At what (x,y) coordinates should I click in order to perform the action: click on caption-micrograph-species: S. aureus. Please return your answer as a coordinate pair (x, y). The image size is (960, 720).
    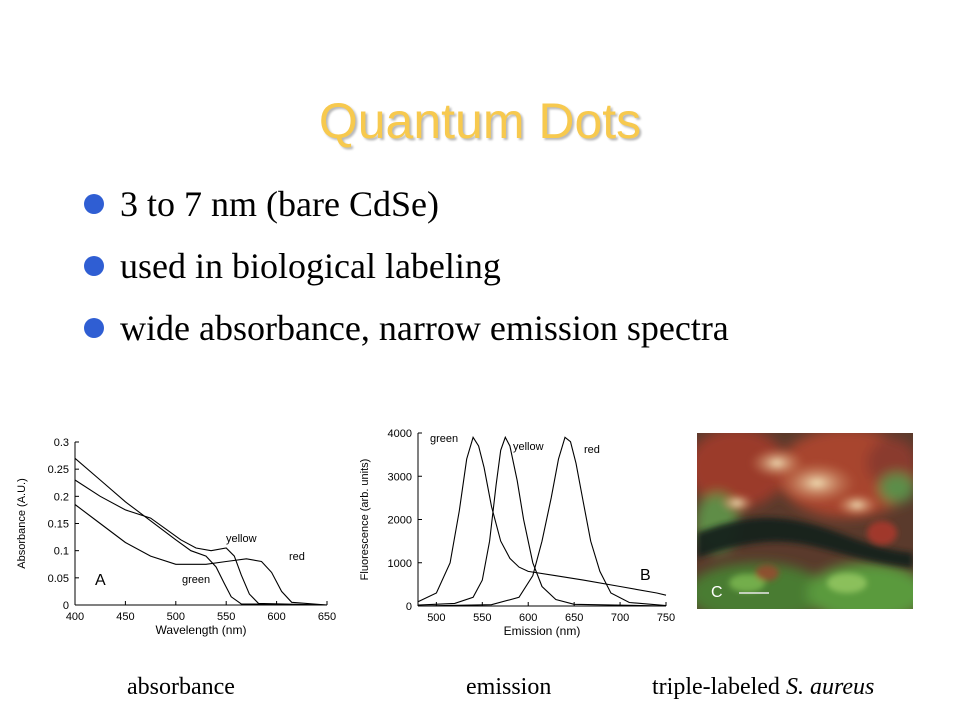
    Looking at the image, I should click on (830, 687).